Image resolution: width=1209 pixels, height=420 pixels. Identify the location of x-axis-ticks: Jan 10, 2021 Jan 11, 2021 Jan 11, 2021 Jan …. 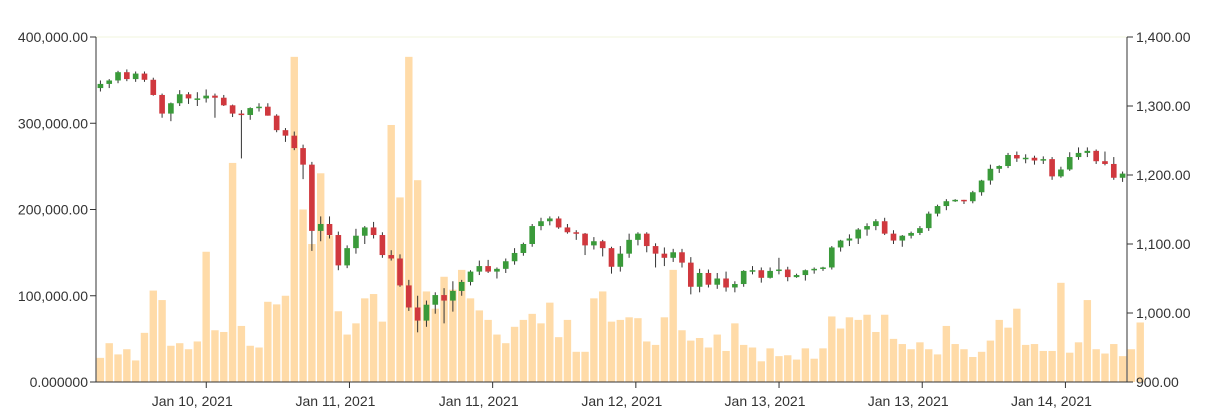
(622, 395).